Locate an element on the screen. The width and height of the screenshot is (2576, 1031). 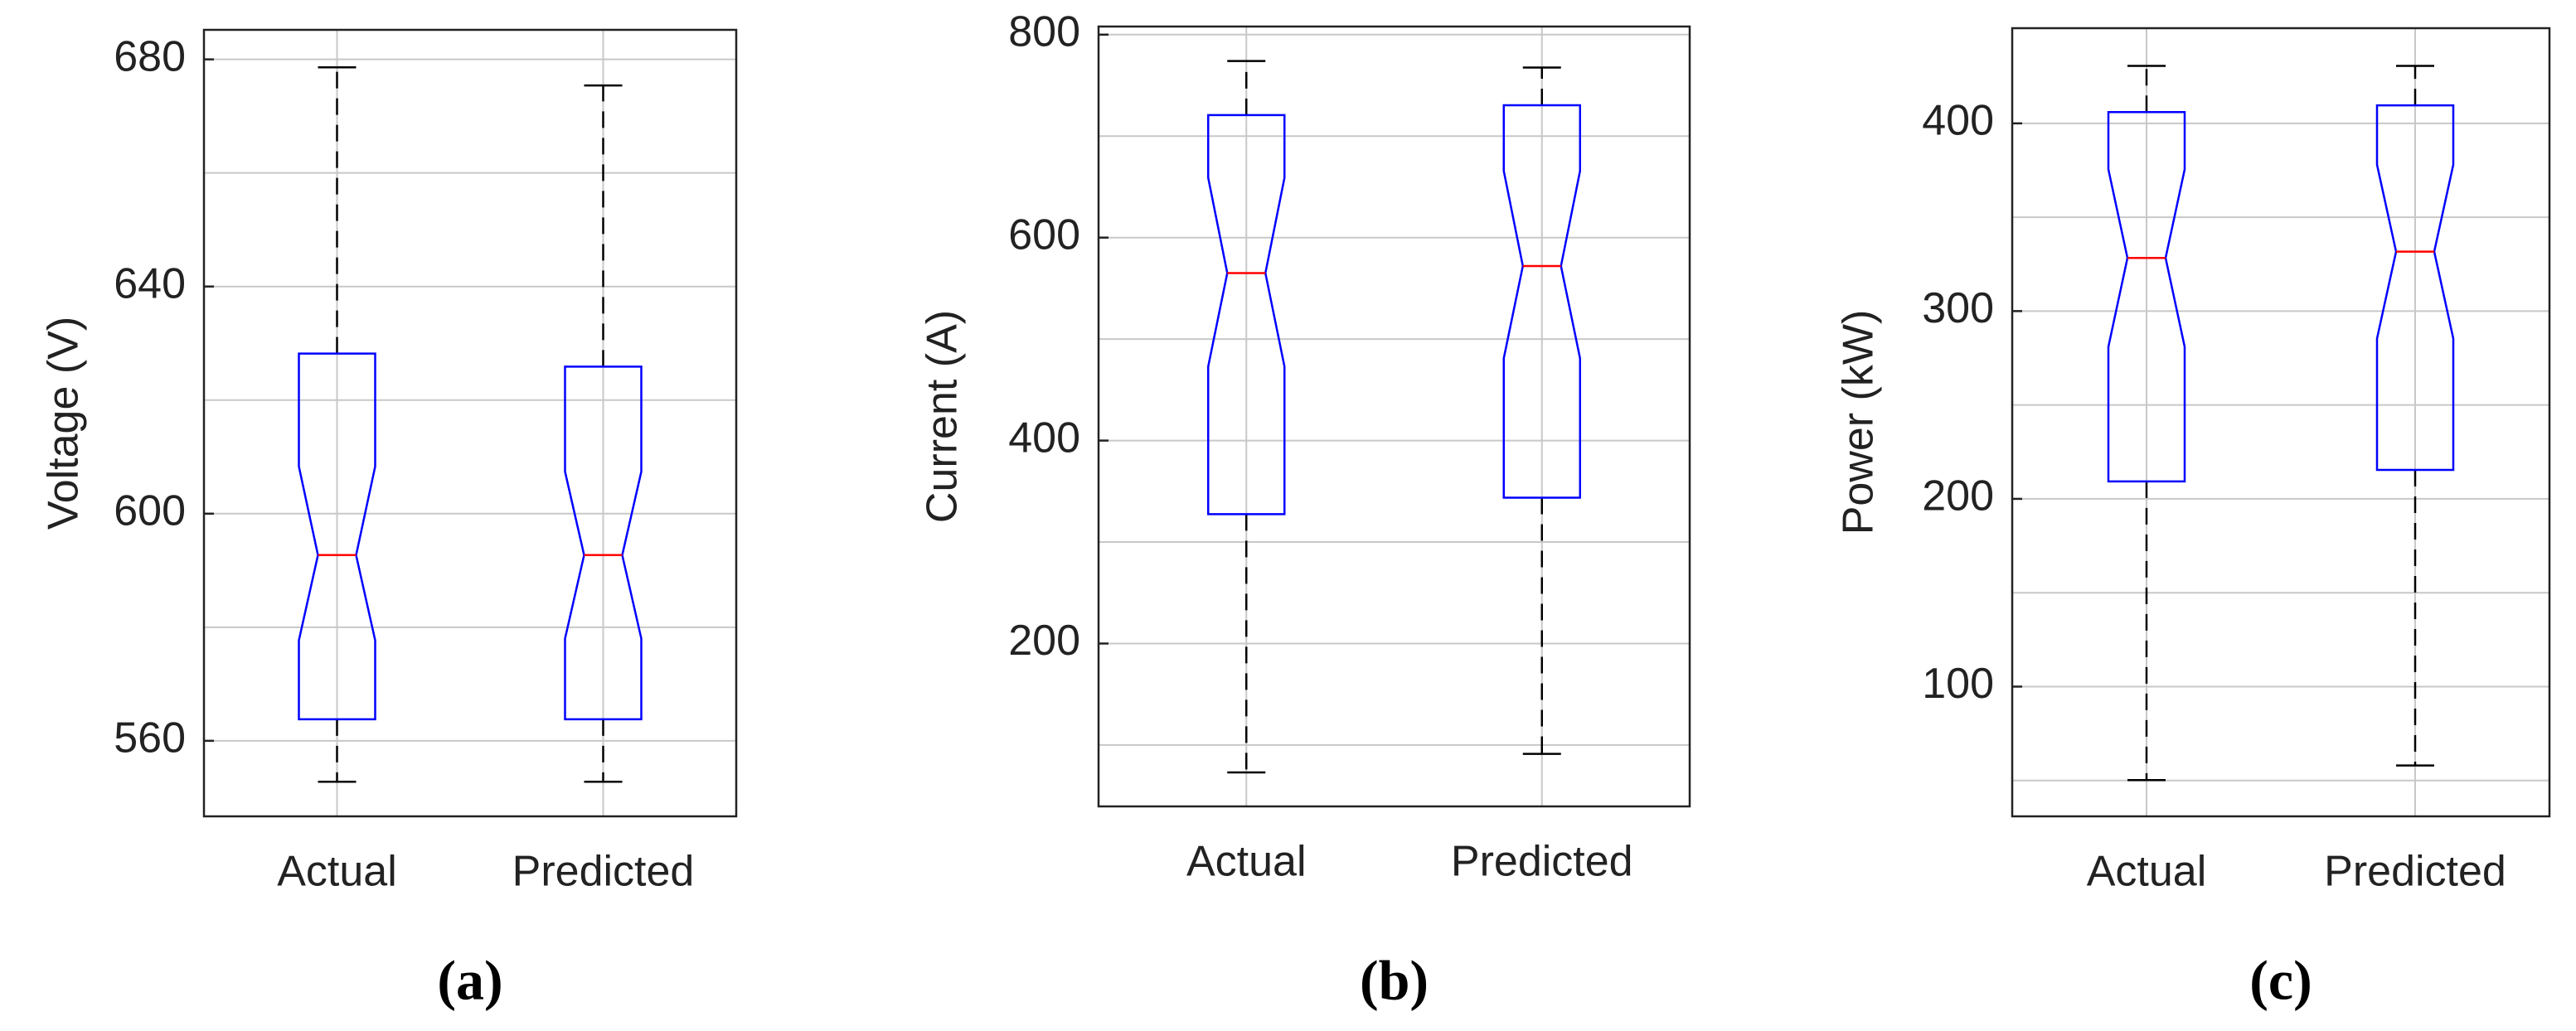
caption: (a) is located at coordinates (469, 980).